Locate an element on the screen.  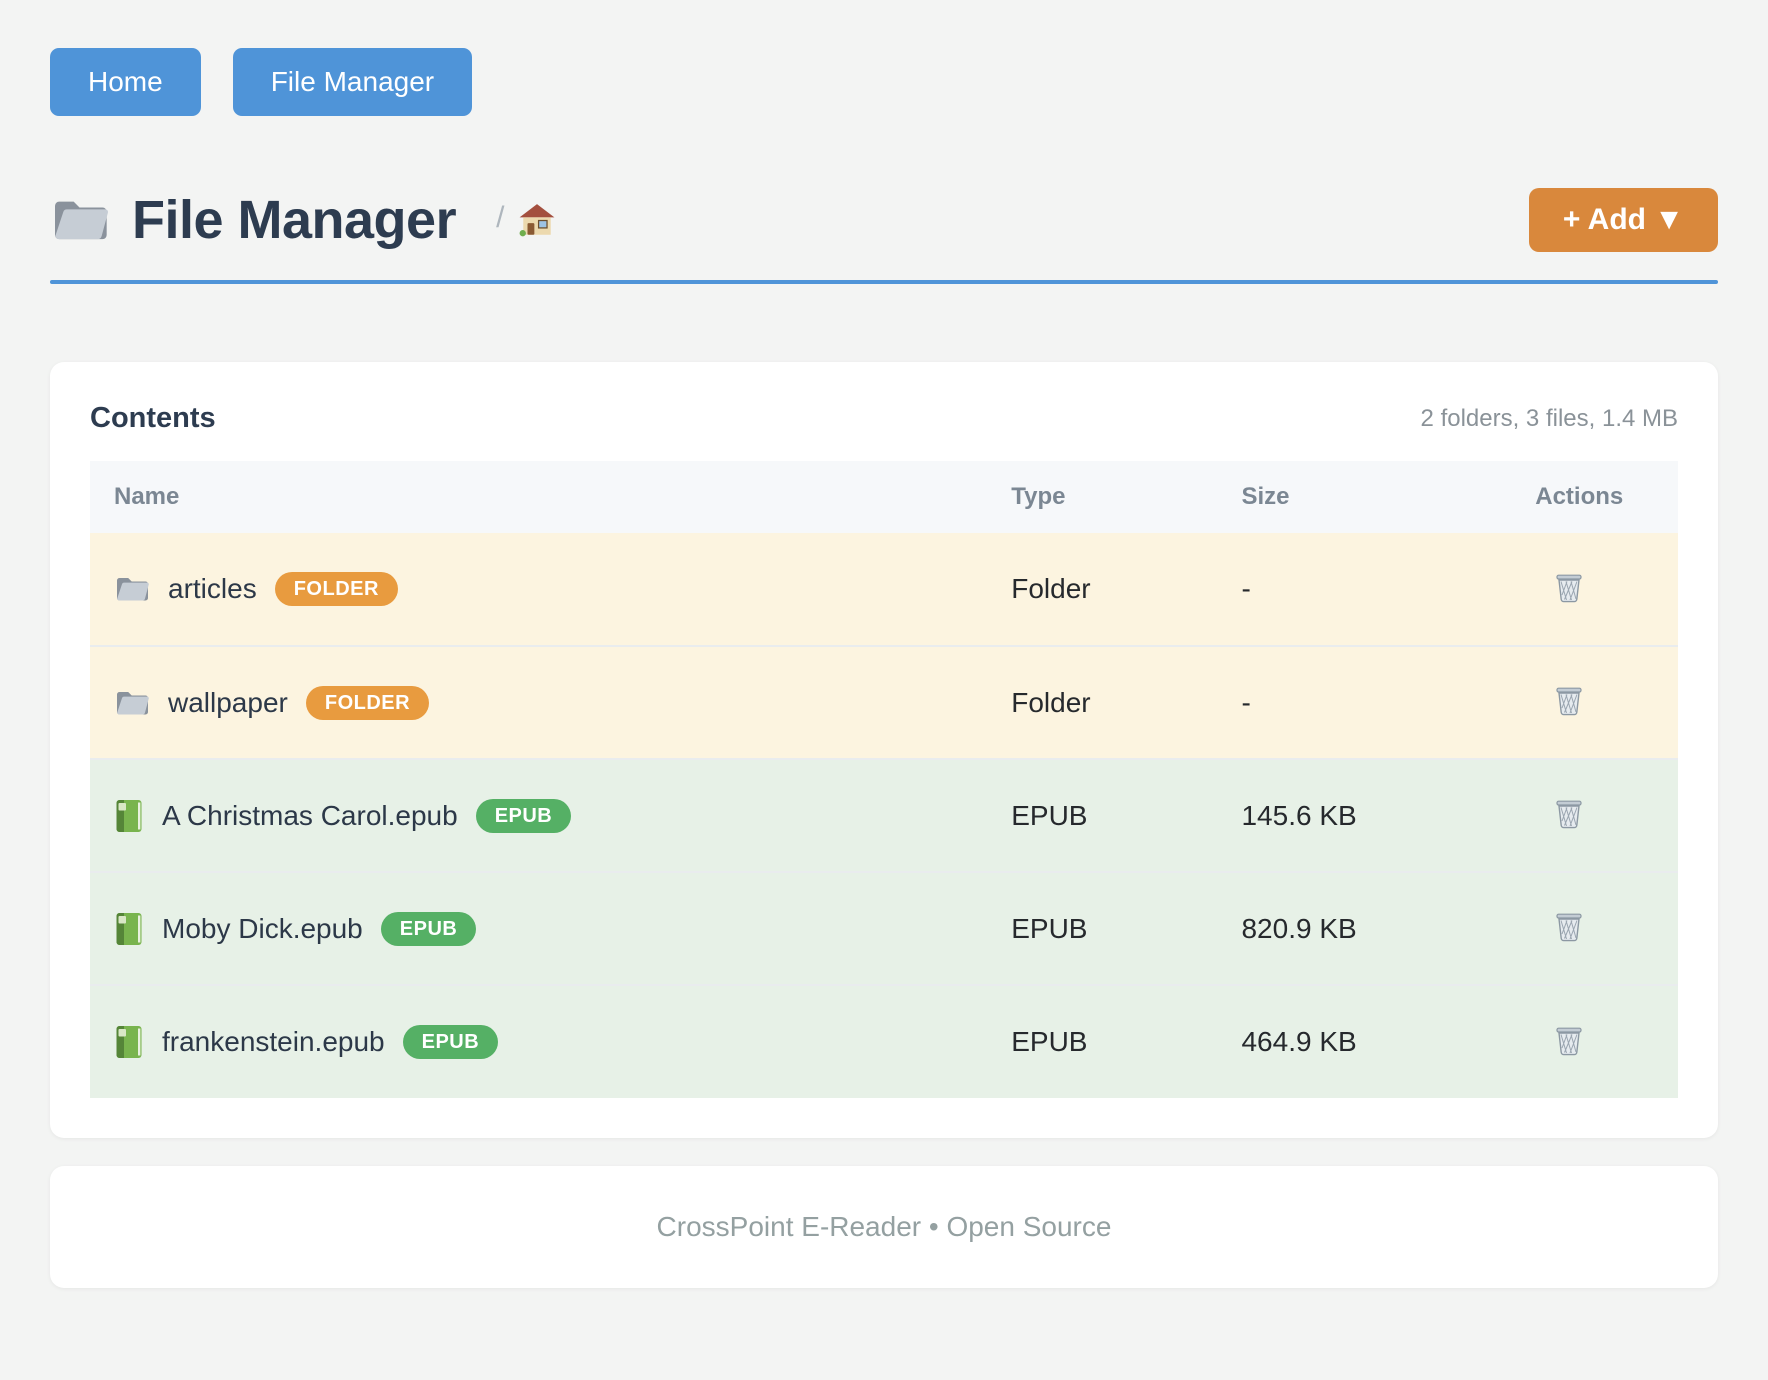
file-name: articles is located at coordinates (212, 588).